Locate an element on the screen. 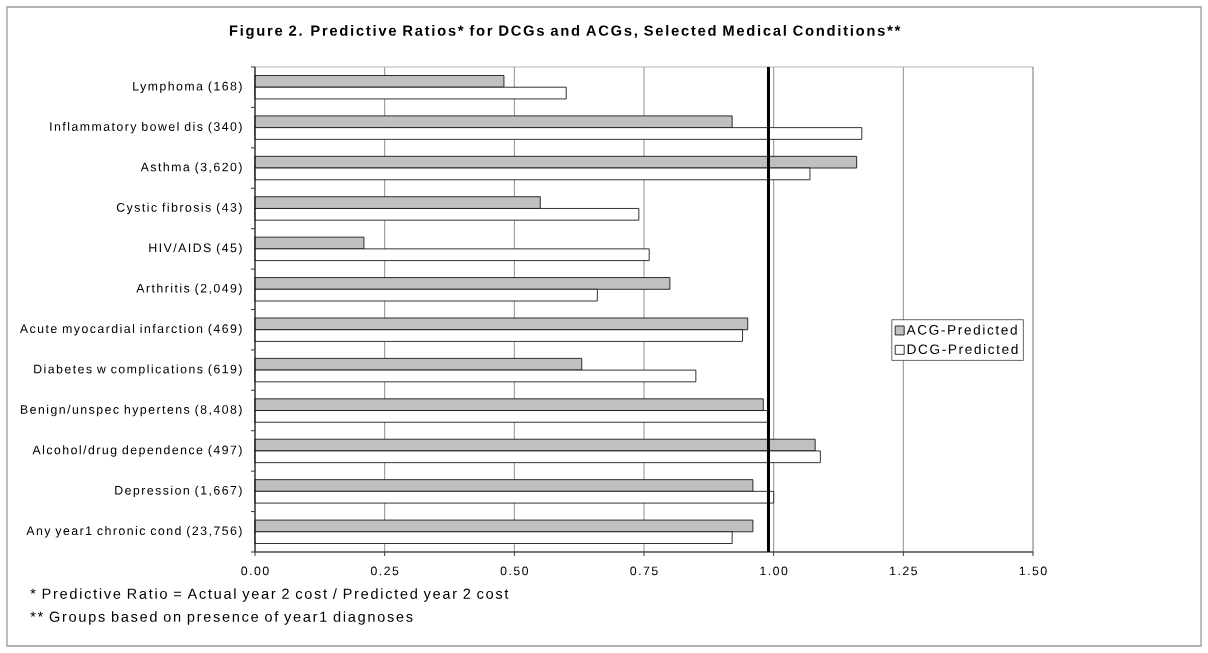 This screenshot has width=1208, height=653. y-tick-label: Cystic fibrosis (43) is located at coordinates (179, 208).